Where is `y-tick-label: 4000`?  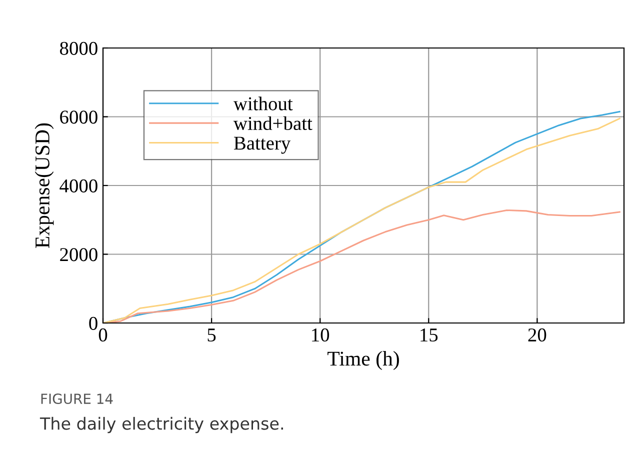 y-tick-label: 4000 is located at coordinates (79, 185).